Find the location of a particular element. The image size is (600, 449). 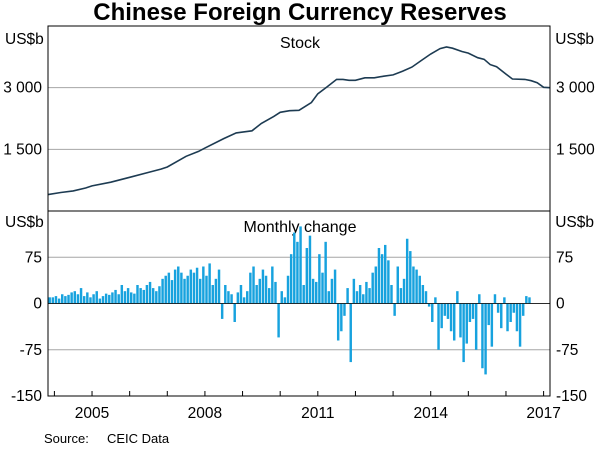

source-value: CEIC Data is located at coordinates (138, 438).